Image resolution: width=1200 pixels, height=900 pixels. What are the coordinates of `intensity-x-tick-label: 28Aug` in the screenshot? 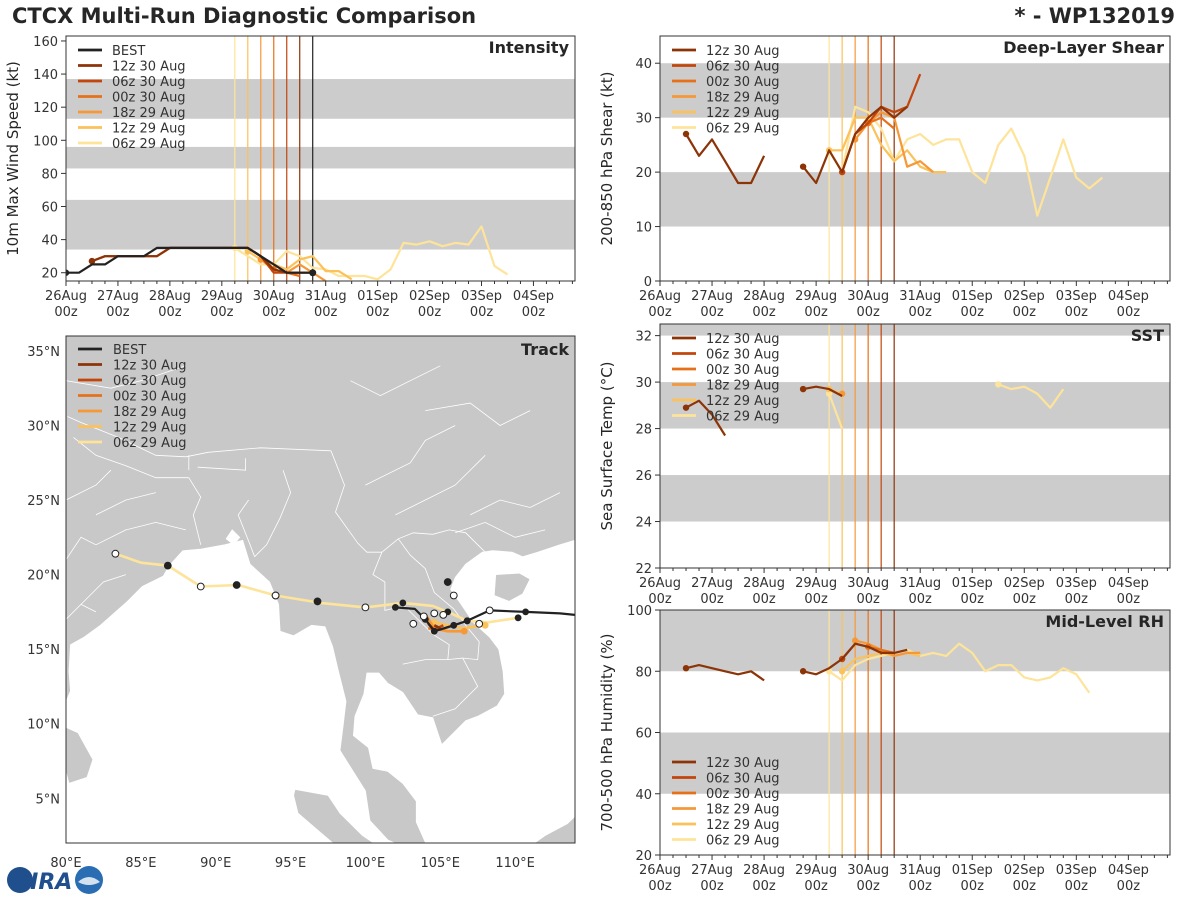 It's located at (170, 296).